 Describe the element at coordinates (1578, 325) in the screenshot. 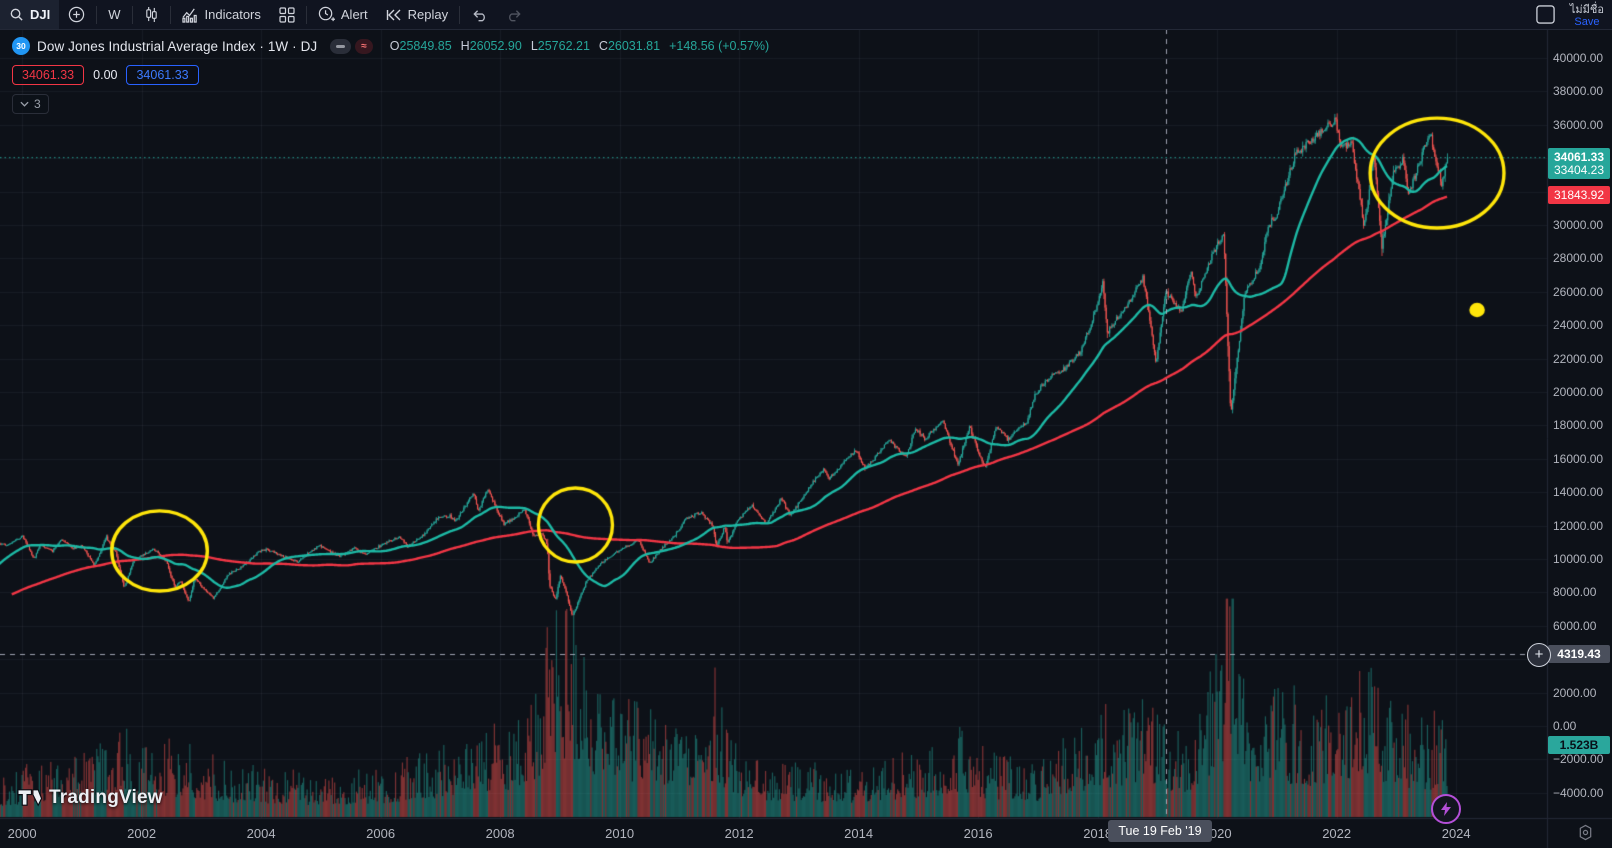

I see `y-axis-label: 24000.00` at that location.